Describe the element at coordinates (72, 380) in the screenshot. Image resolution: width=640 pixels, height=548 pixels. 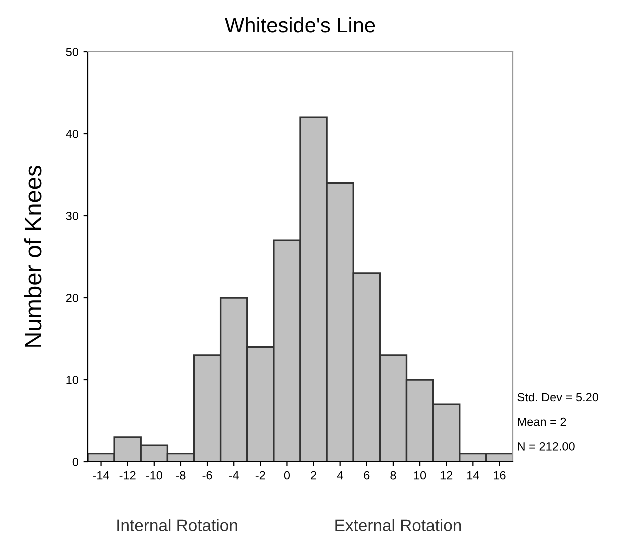
I see `y-tick-label: 10` at that location.